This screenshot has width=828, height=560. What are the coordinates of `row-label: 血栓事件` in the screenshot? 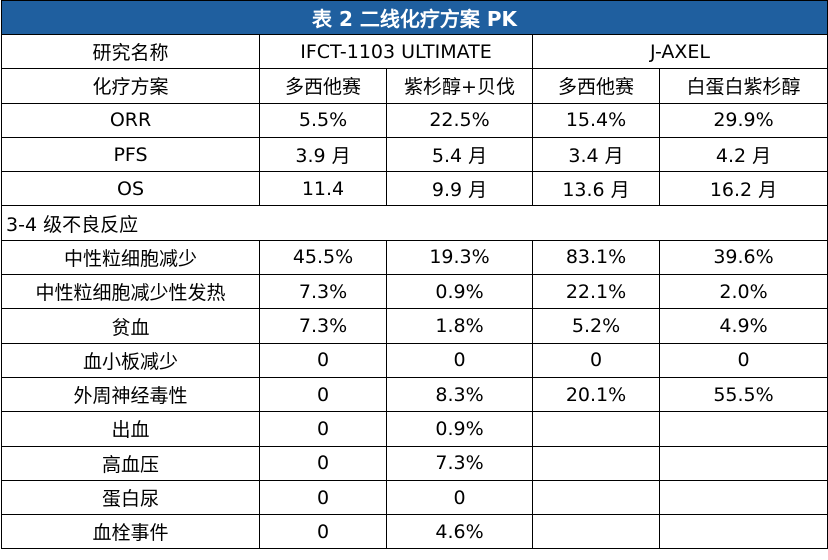 It's located at (130, 532).